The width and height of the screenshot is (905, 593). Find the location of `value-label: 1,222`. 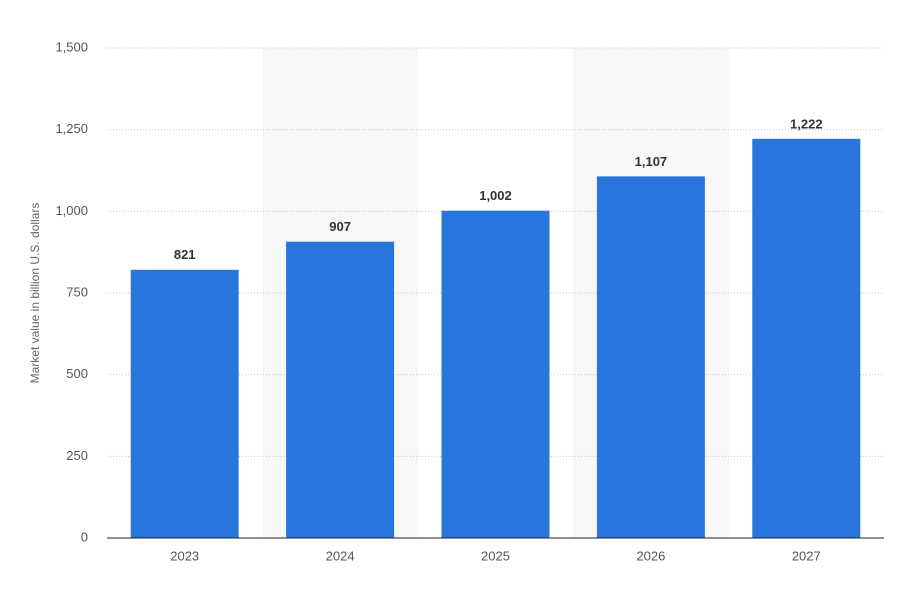

value-label: 1,222 is located at coordinates (806, 123).